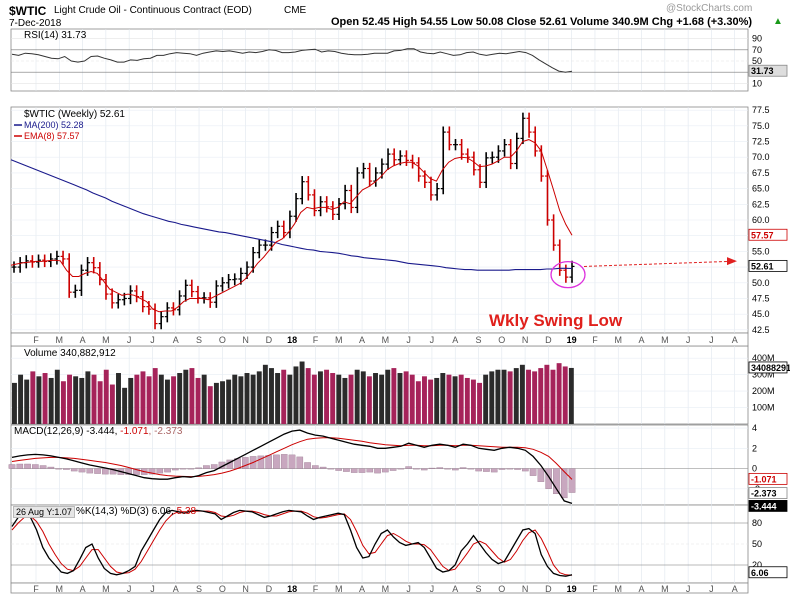  Describe the element at coordinates (339, 340) in the screenshot. I see `x-tick-label-top: M` at that location.